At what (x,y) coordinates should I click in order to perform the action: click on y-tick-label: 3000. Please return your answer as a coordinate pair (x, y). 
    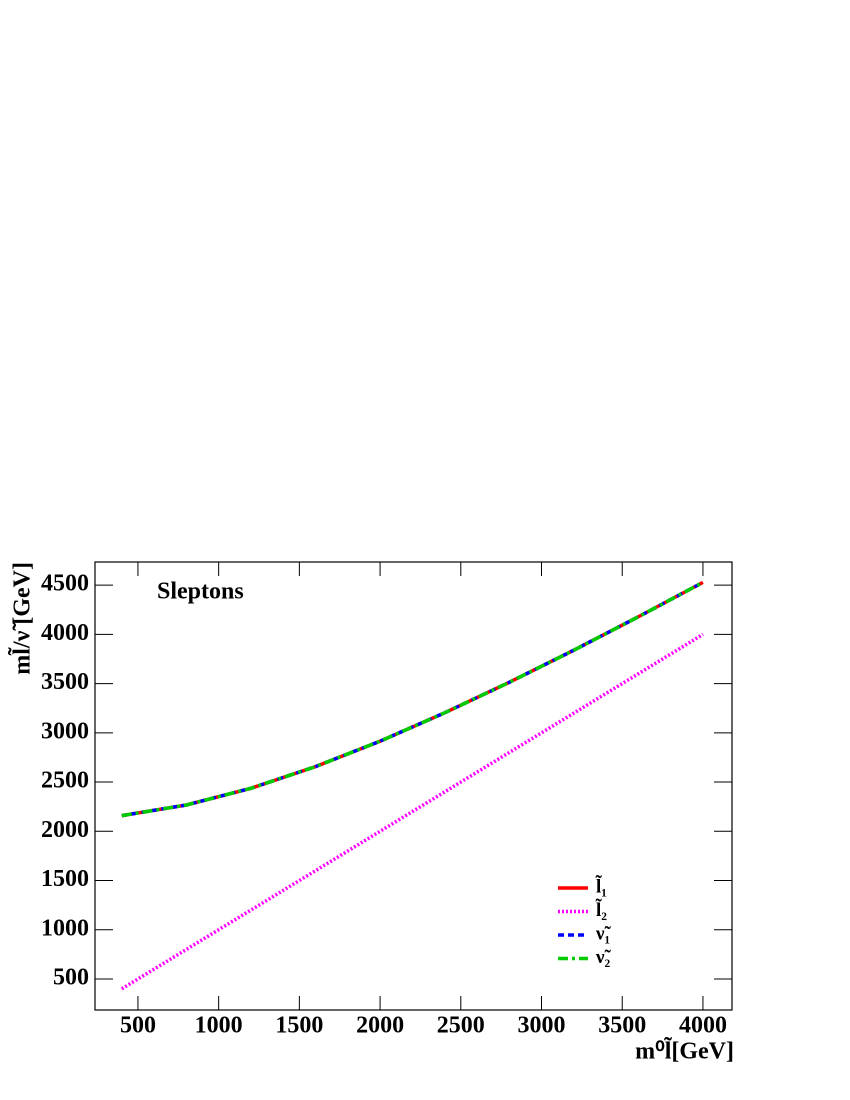
    Looking at the image, I should click on (65, 731).